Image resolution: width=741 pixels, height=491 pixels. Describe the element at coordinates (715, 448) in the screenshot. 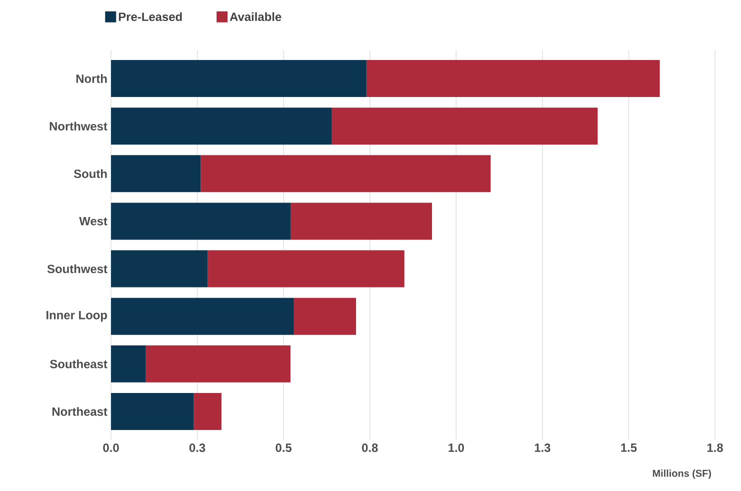

I see `x-tick-label: 1.8` at that location.